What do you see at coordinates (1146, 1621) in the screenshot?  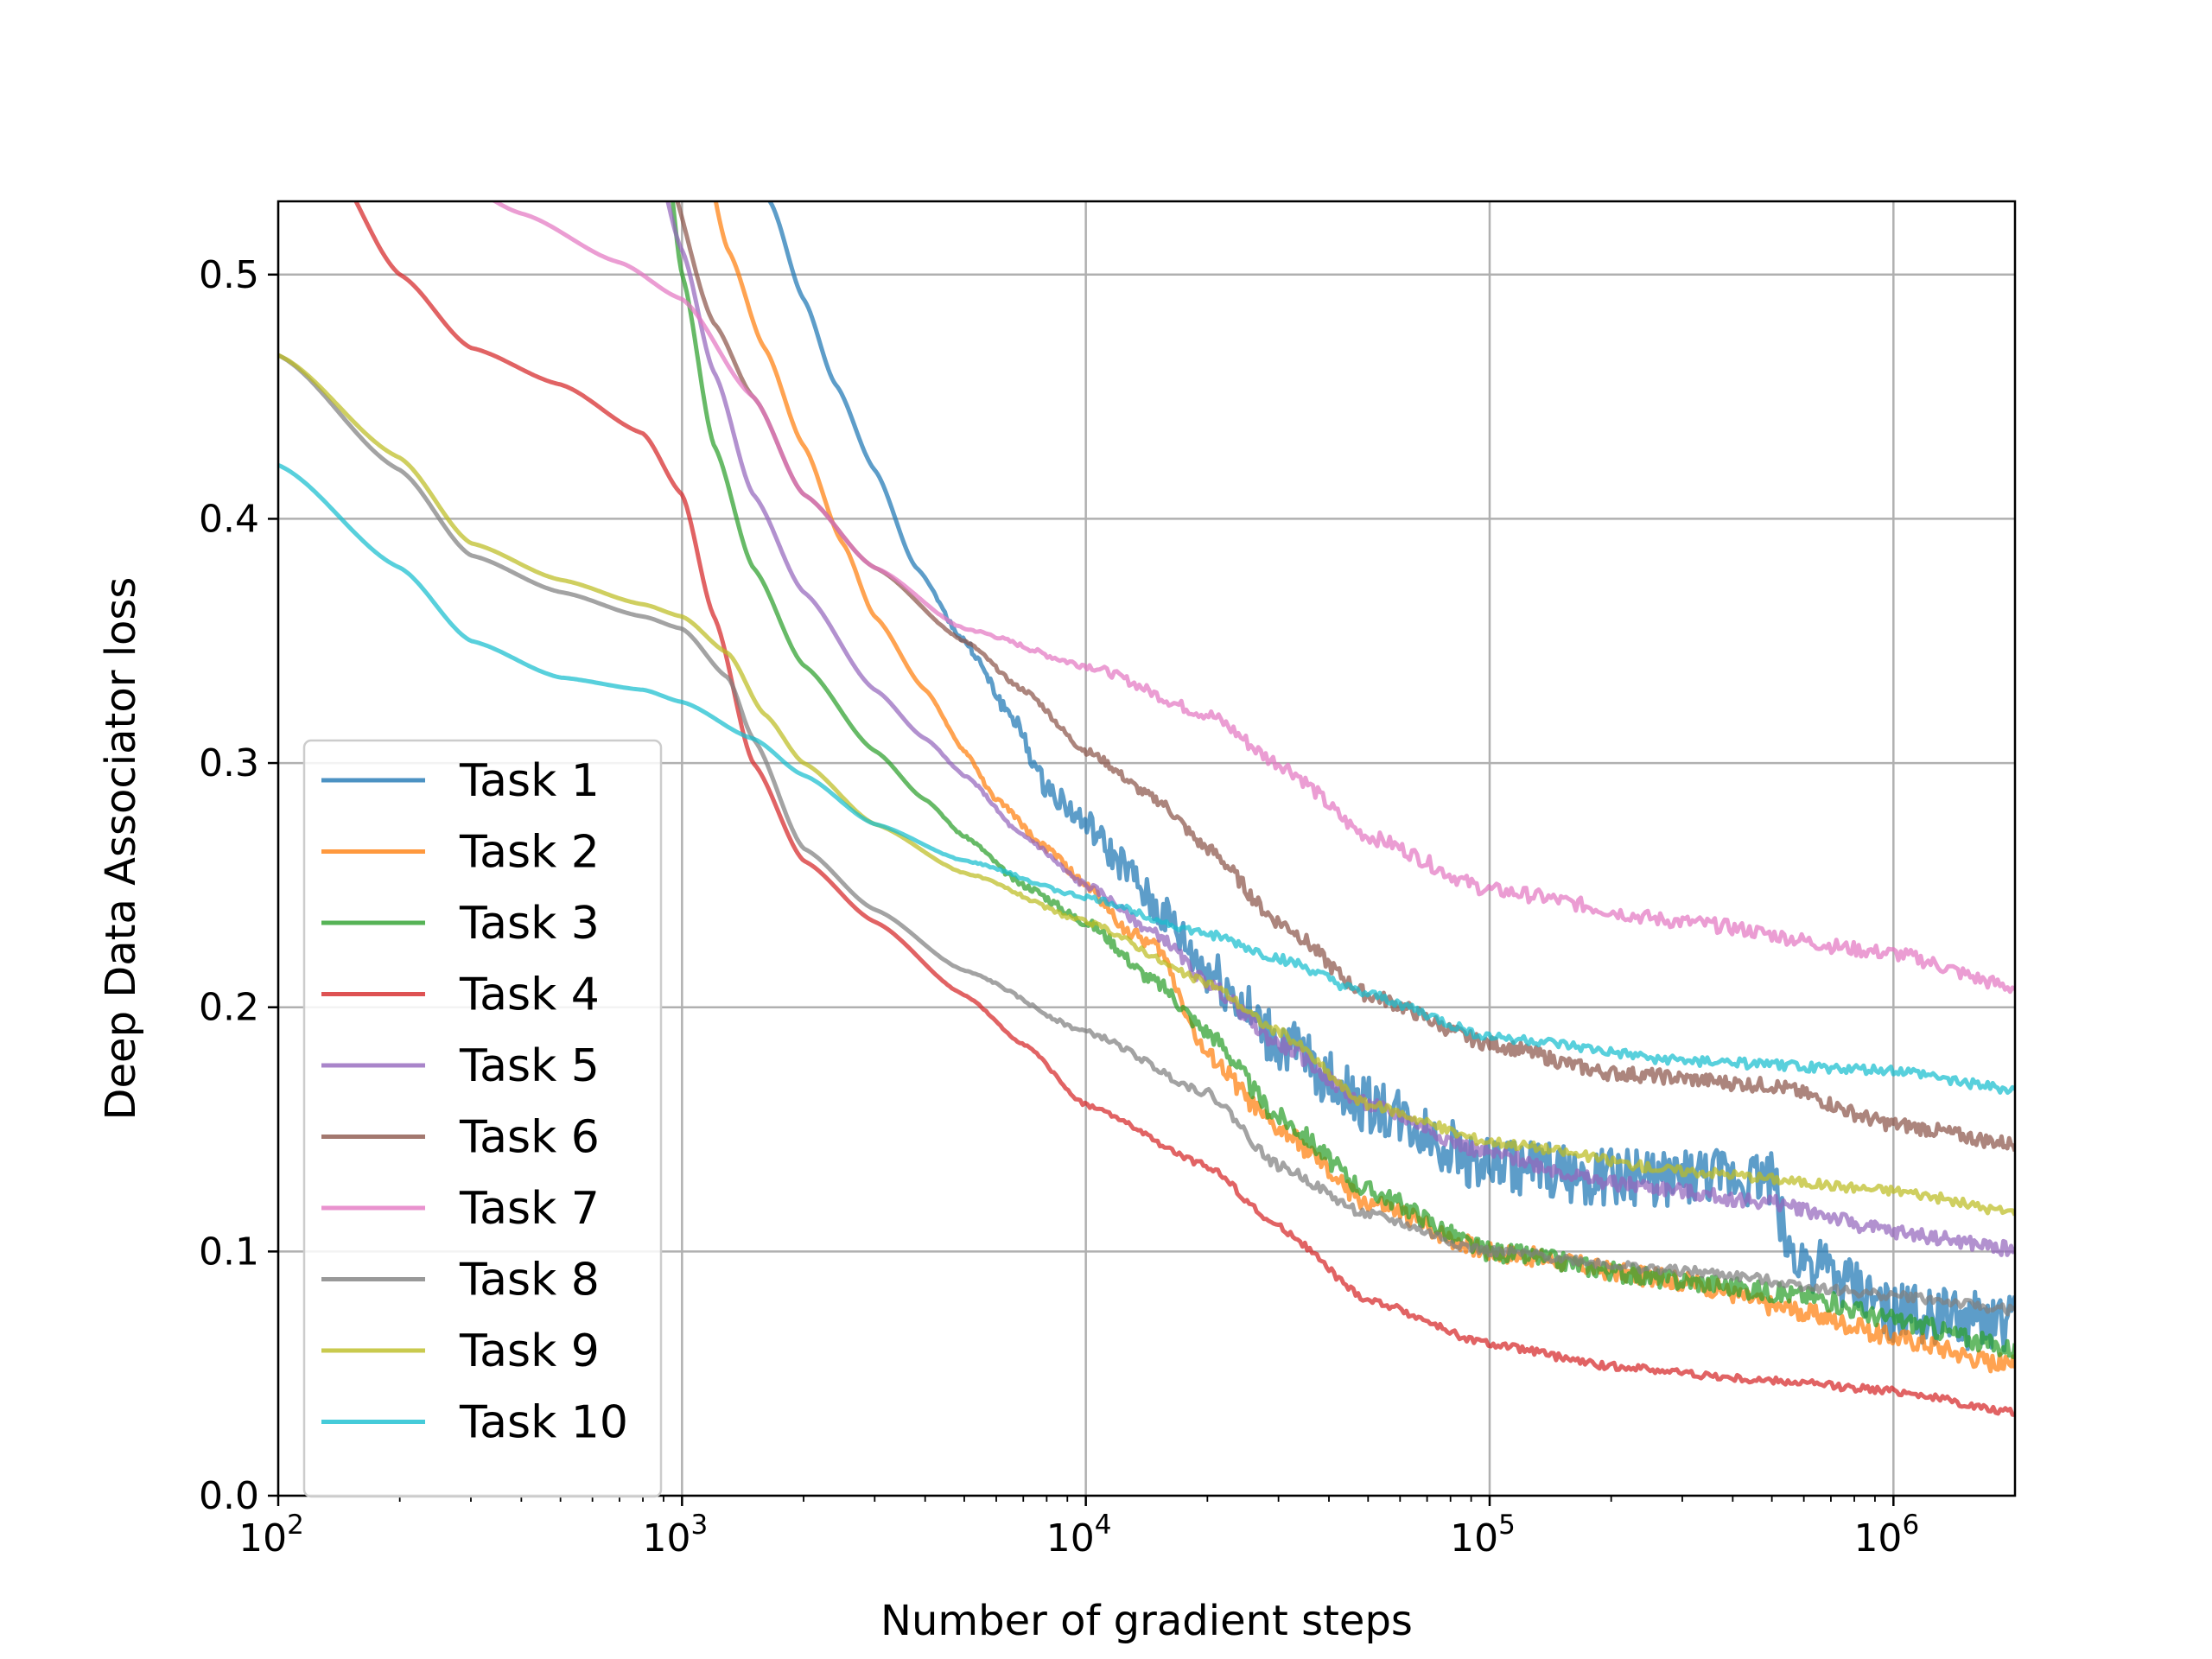 I see `x-axis-label: Number of gradient steps` at bounding box center [1146, 1621].